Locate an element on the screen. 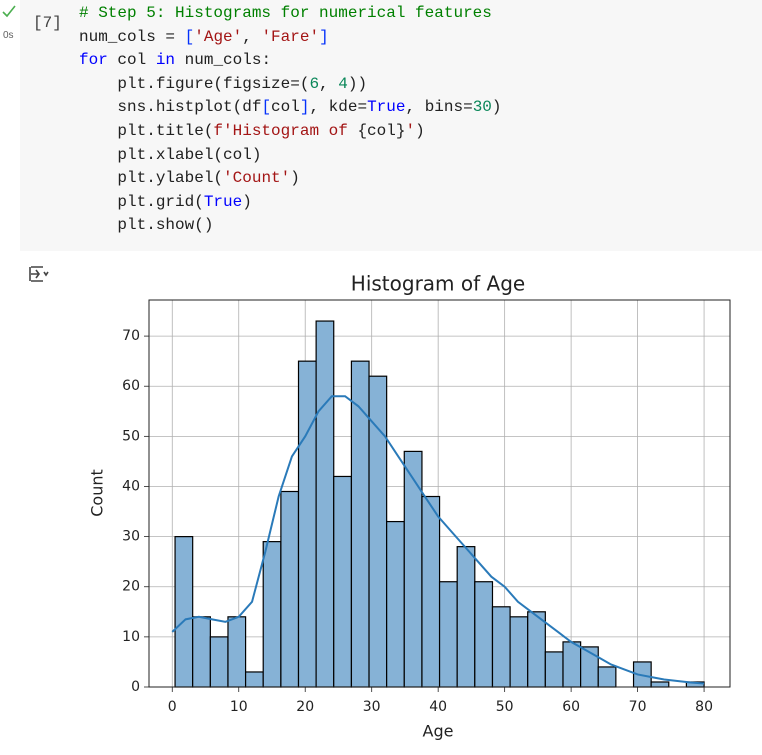 This screenshot has width=762, height=755. y-tick-label: 50 is located at coordinates (131, 436).